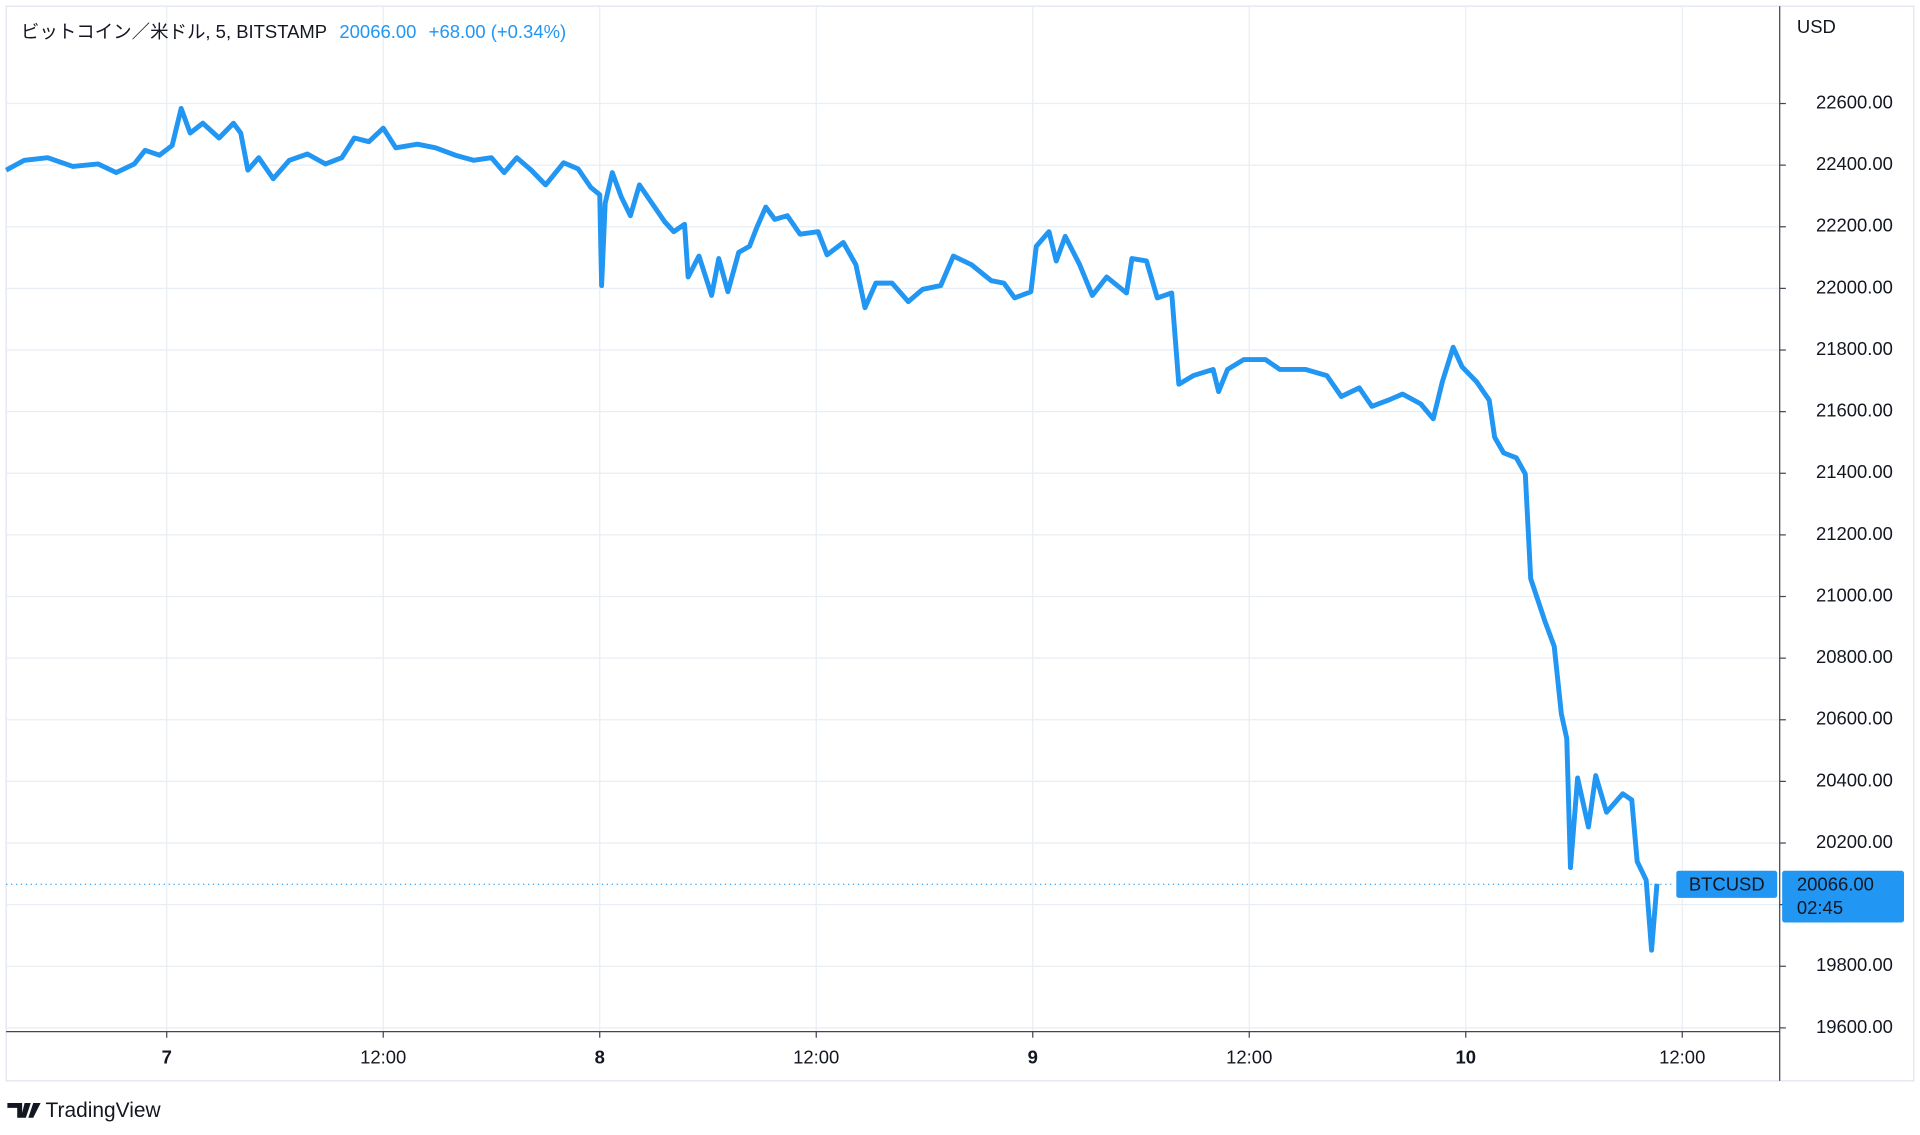 The width and height of the screenshot is (1920, 1135). What do you see at coordinates (377, 31) in the screenshot?
I see `last-value: 20066.00` at bounding box center [377, 31].